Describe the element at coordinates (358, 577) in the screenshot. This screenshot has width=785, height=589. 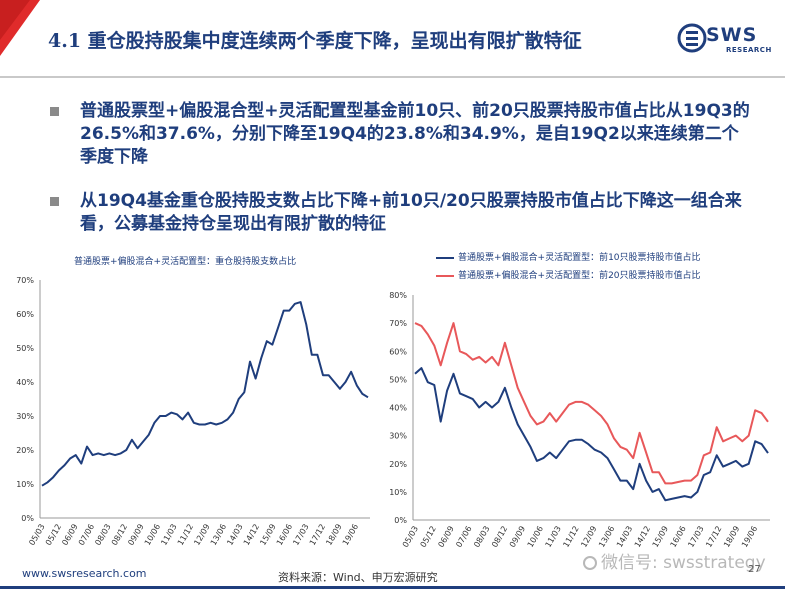
I see `footer-source: 资料来源：Wind、申万宏源研究` at that location.